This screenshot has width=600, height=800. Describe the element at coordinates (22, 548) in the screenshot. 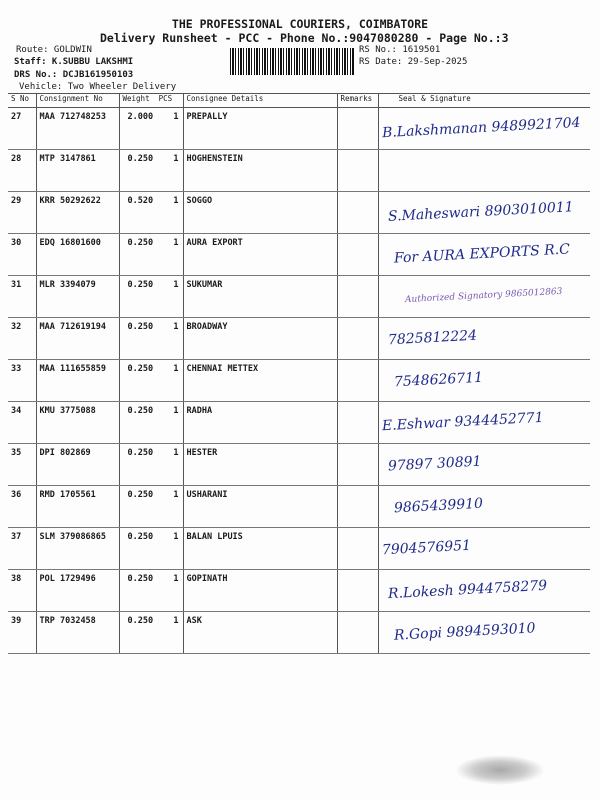

I see `sno: 37` at that location.